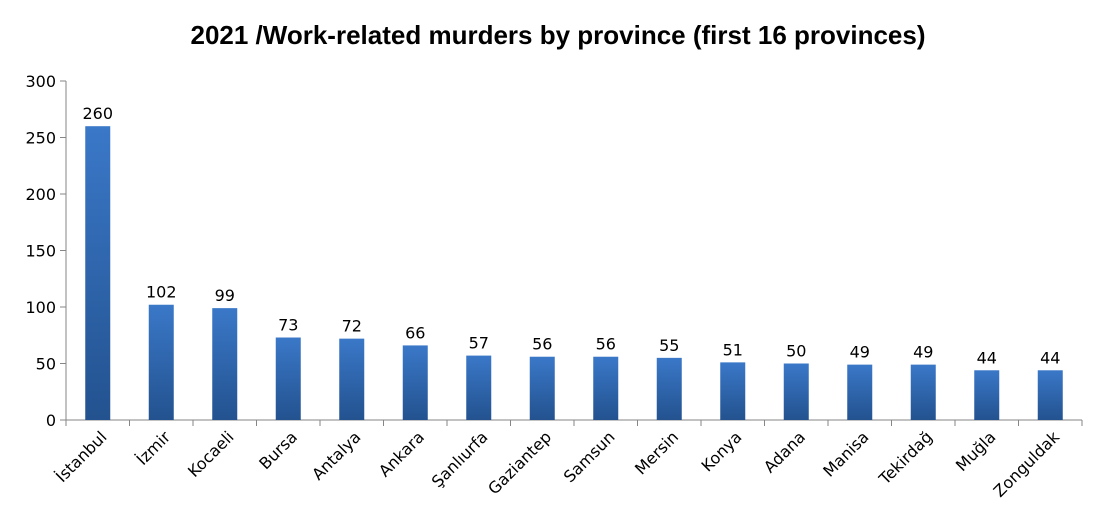 The height and width of the screenshot is (527, 1116). I want to click on x-tick-label: Tekirdağ, so click(906, 458).